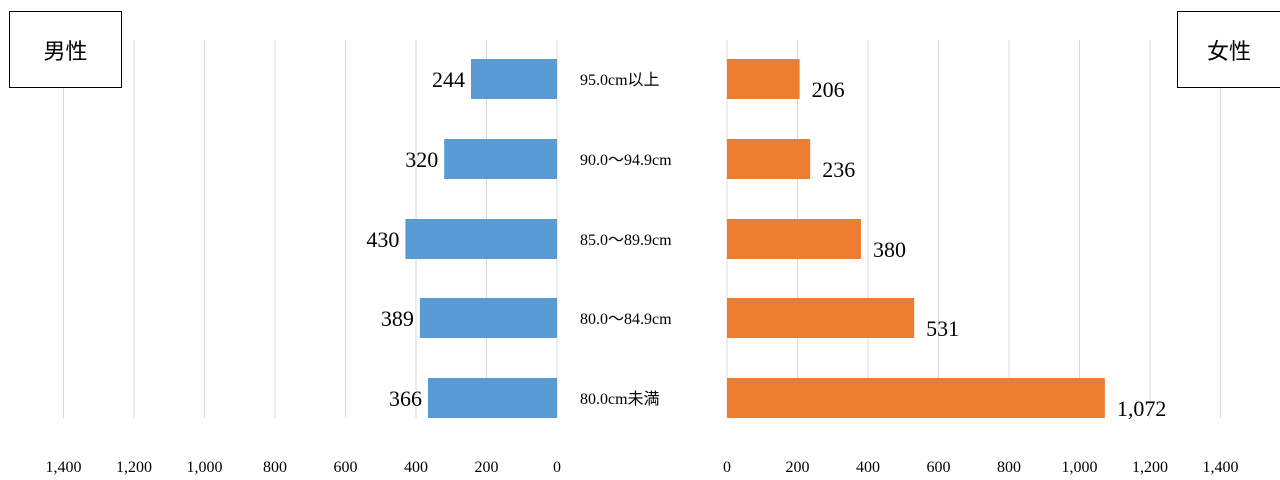  Describe the element at coordinates (1080, 467) in the screenshot. I see `female-x-tick-label: 1,000` at that location.